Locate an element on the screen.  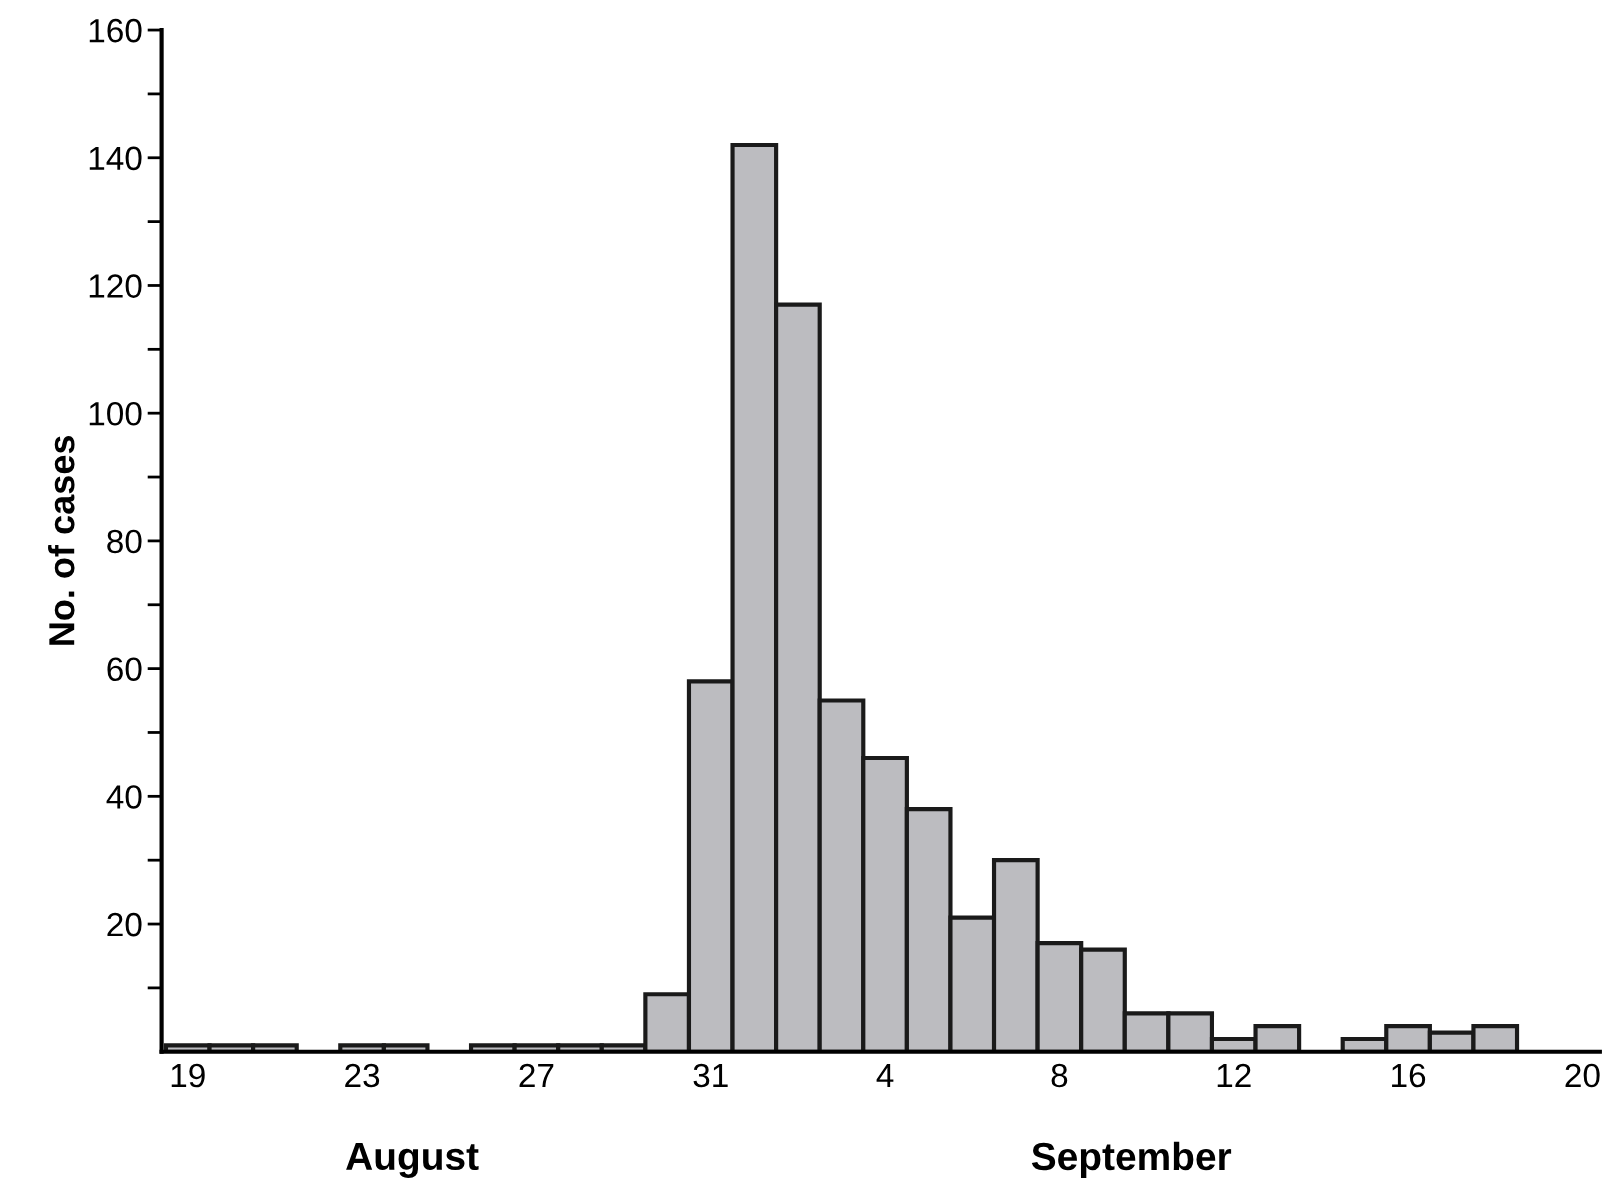
y-tick-label: 60 is located at coordinates (124, 669).